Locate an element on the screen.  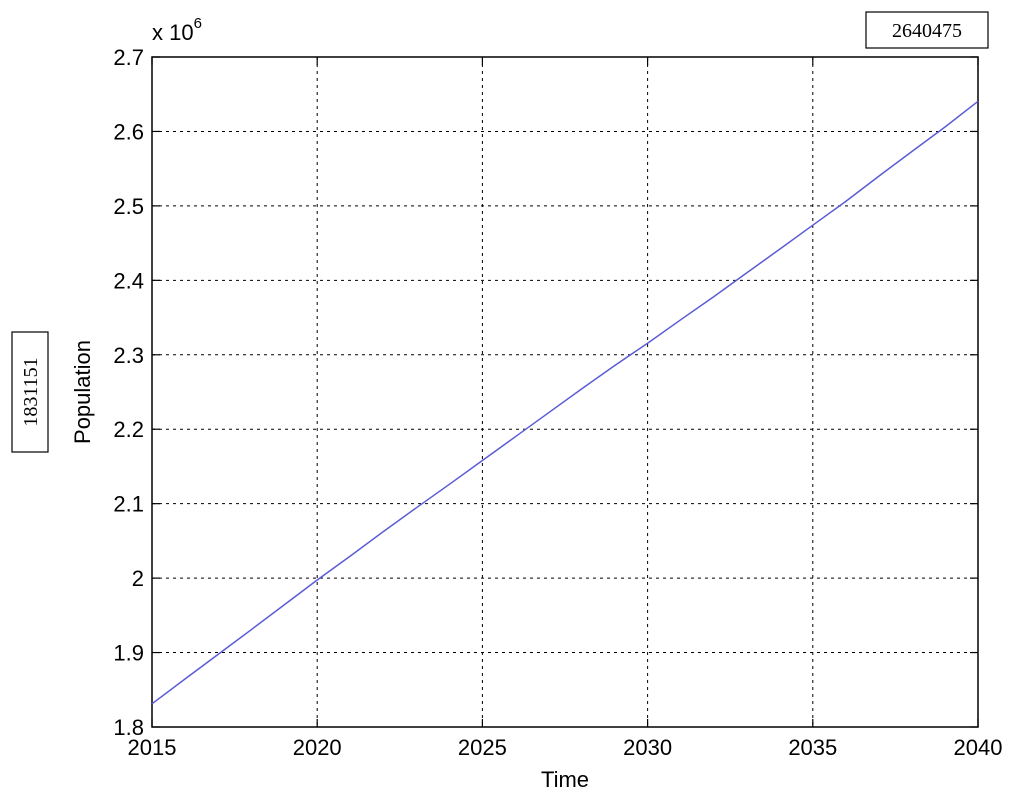
svg-text: 1831151 is located at coordinates (31, 391).